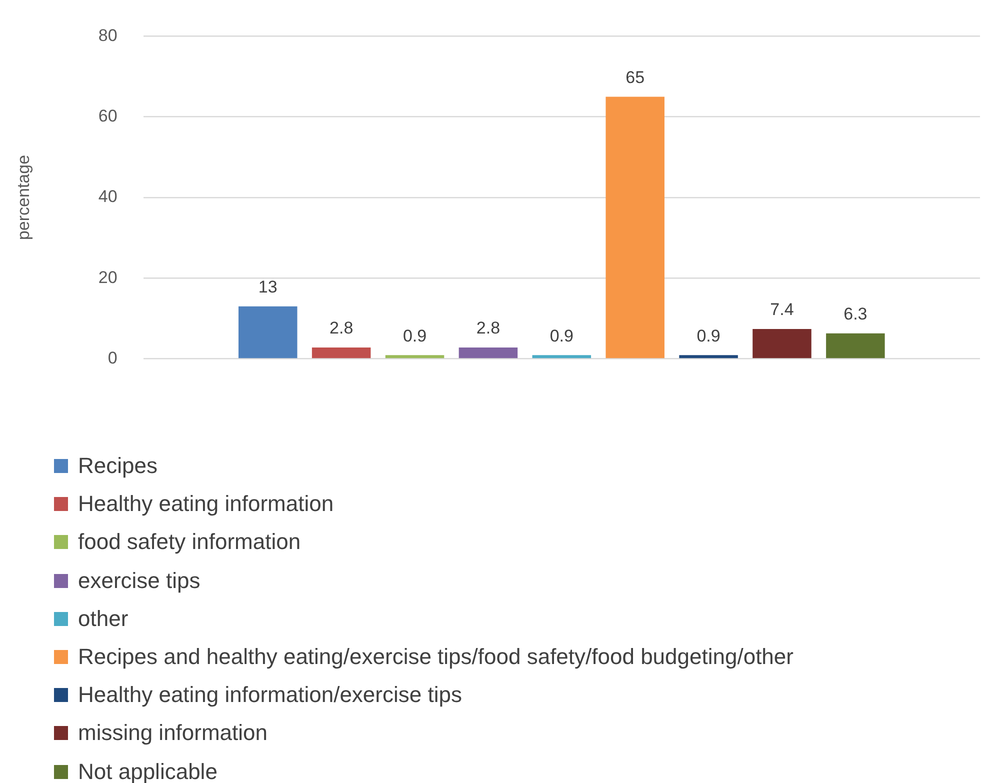 The image size is (996, 783). What do you see at coordinates (856, 314) in the screenshot?
I see `data-label: 6.3` at bounding box center [856, 314].